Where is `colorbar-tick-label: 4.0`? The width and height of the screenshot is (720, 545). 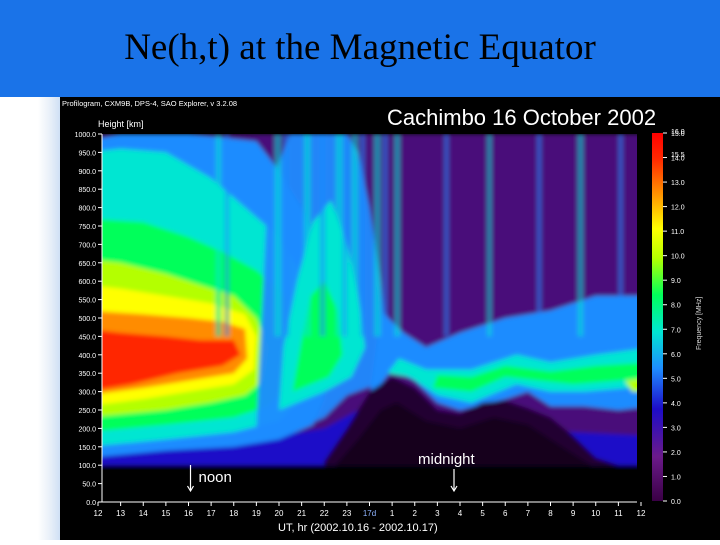 colorbar-tick-label: 4.0 is located at coordinates (676, 404).